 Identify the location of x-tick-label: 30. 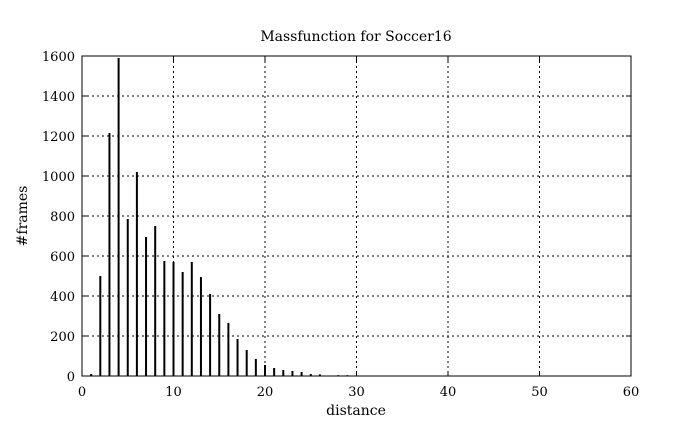
(356, 392).